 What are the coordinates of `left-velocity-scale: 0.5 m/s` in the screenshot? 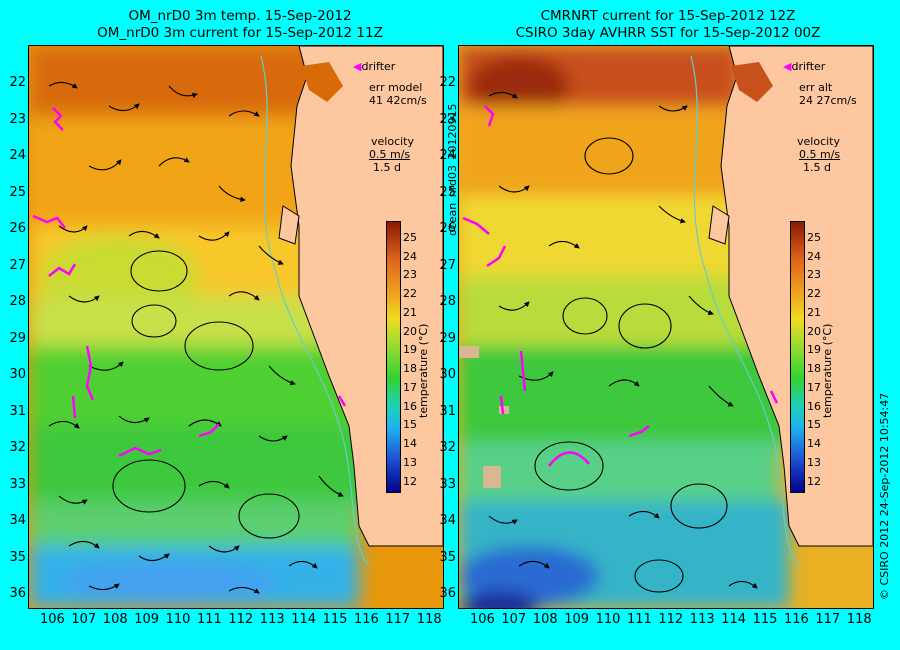 It's located at (390, 154).